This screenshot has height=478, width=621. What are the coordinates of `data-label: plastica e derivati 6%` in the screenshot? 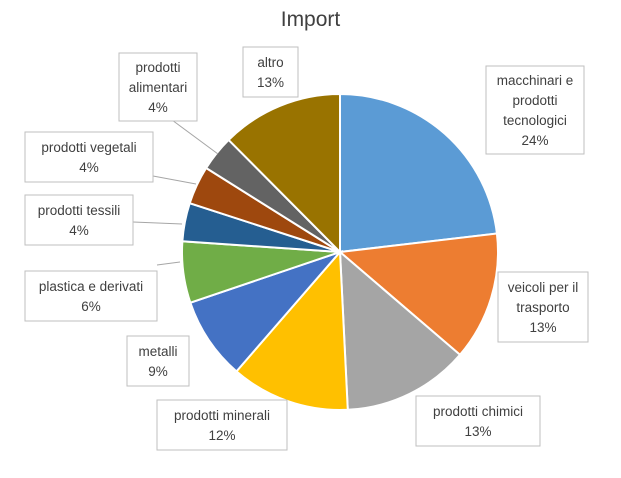 It's located at (91, 296).